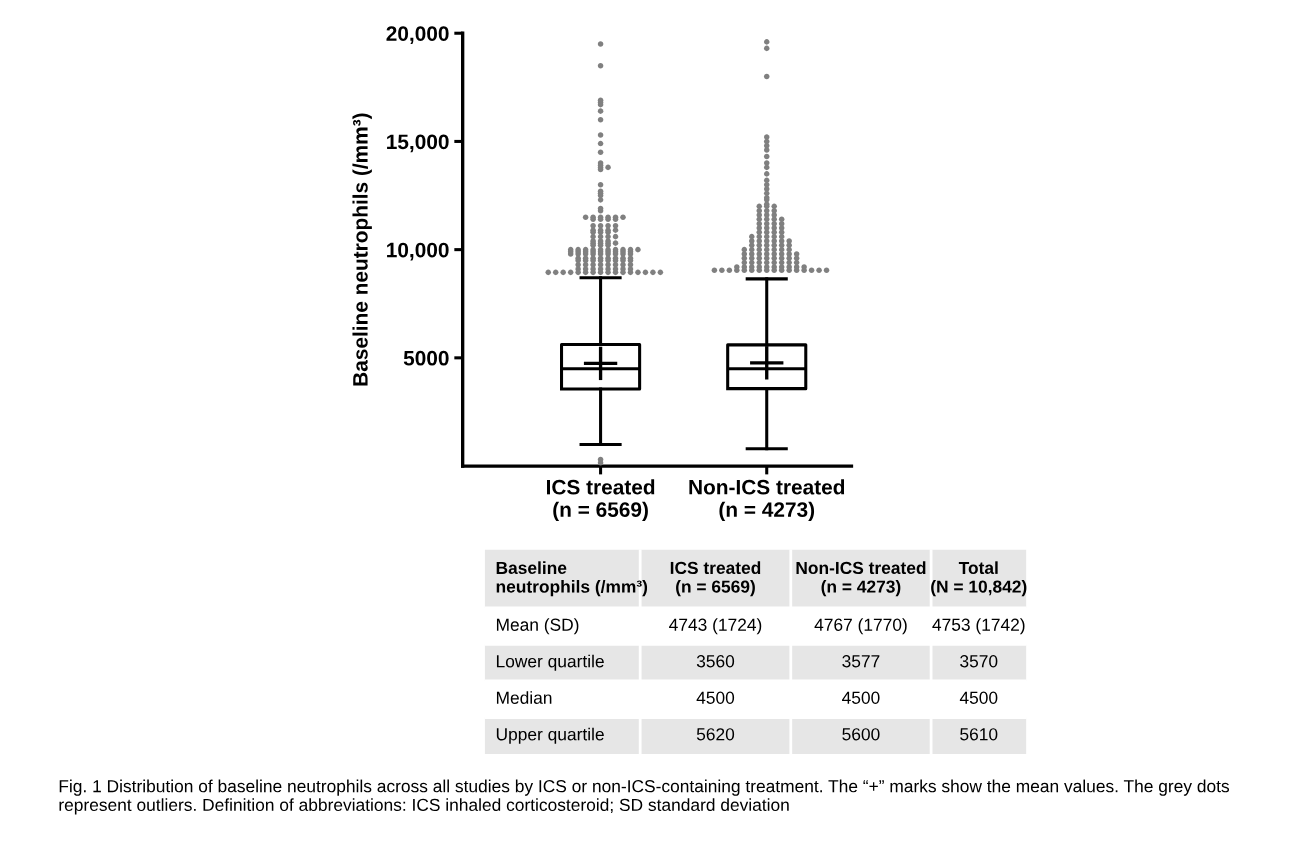 The width and height of the screenshot is (1296, 852). Describe the element at coordinates (524, 697) in the screenshot. I see `text: Median` at that location.